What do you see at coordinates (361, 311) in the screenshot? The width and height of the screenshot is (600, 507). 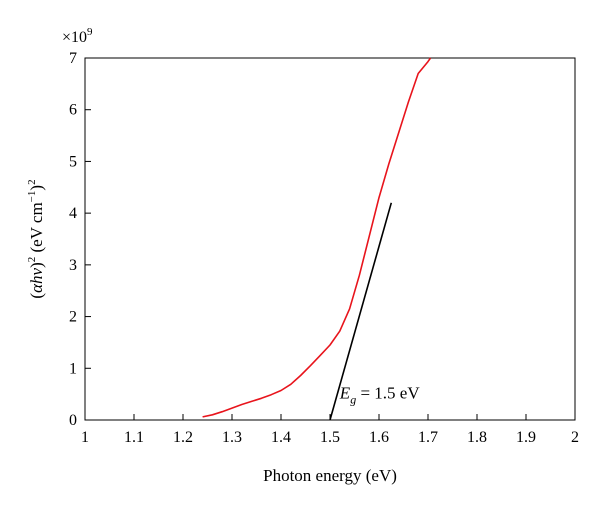 I see `tangent-line` at bounding box center [361, 311].